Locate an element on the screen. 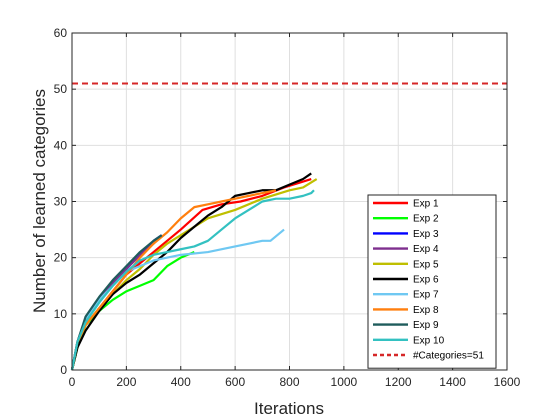 The image size is (560, 420). x-tick-label: 800 is located at coordinates (289, 382).